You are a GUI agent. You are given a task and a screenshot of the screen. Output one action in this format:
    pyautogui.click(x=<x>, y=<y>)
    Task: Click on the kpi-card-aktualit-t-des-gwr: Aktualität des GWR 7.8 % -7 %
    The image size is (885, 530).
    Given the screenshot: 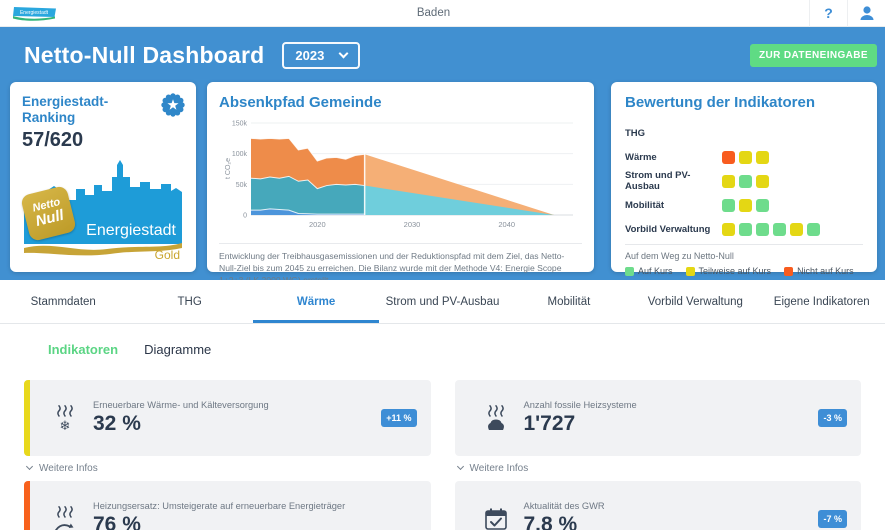 What is the action you would take?
    pyautogui.click(x=657, y=505)
    